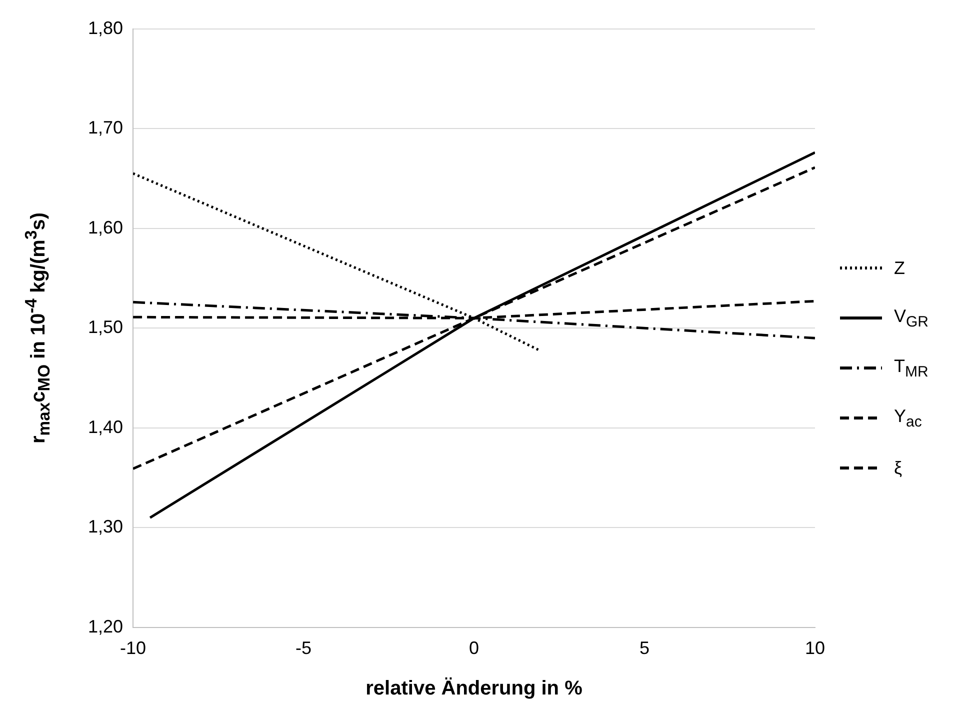 The image size is (974, 713). What do you see at coordinates (106, 227) in the screenshot?
I see `y-tick-label: 1,60` at bounding box center [106, 227].